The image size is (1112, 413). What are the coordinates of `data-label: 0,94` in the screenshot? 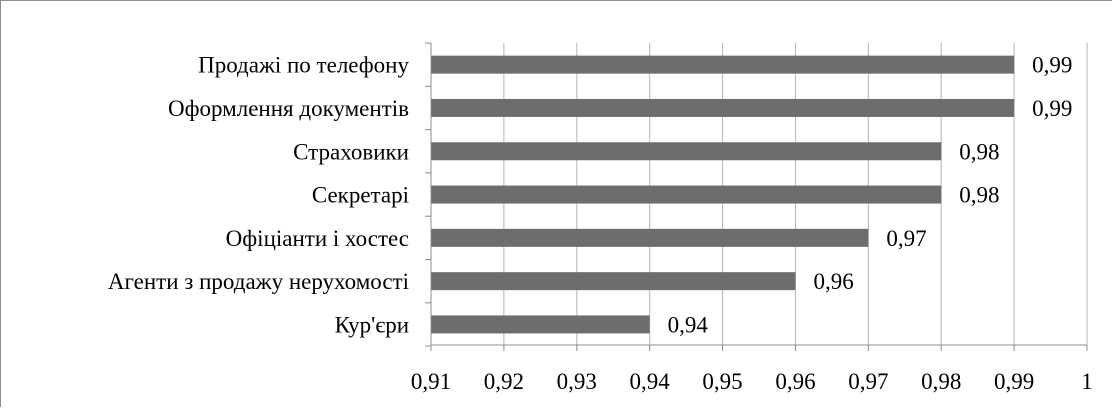 It's located at (688, 324).